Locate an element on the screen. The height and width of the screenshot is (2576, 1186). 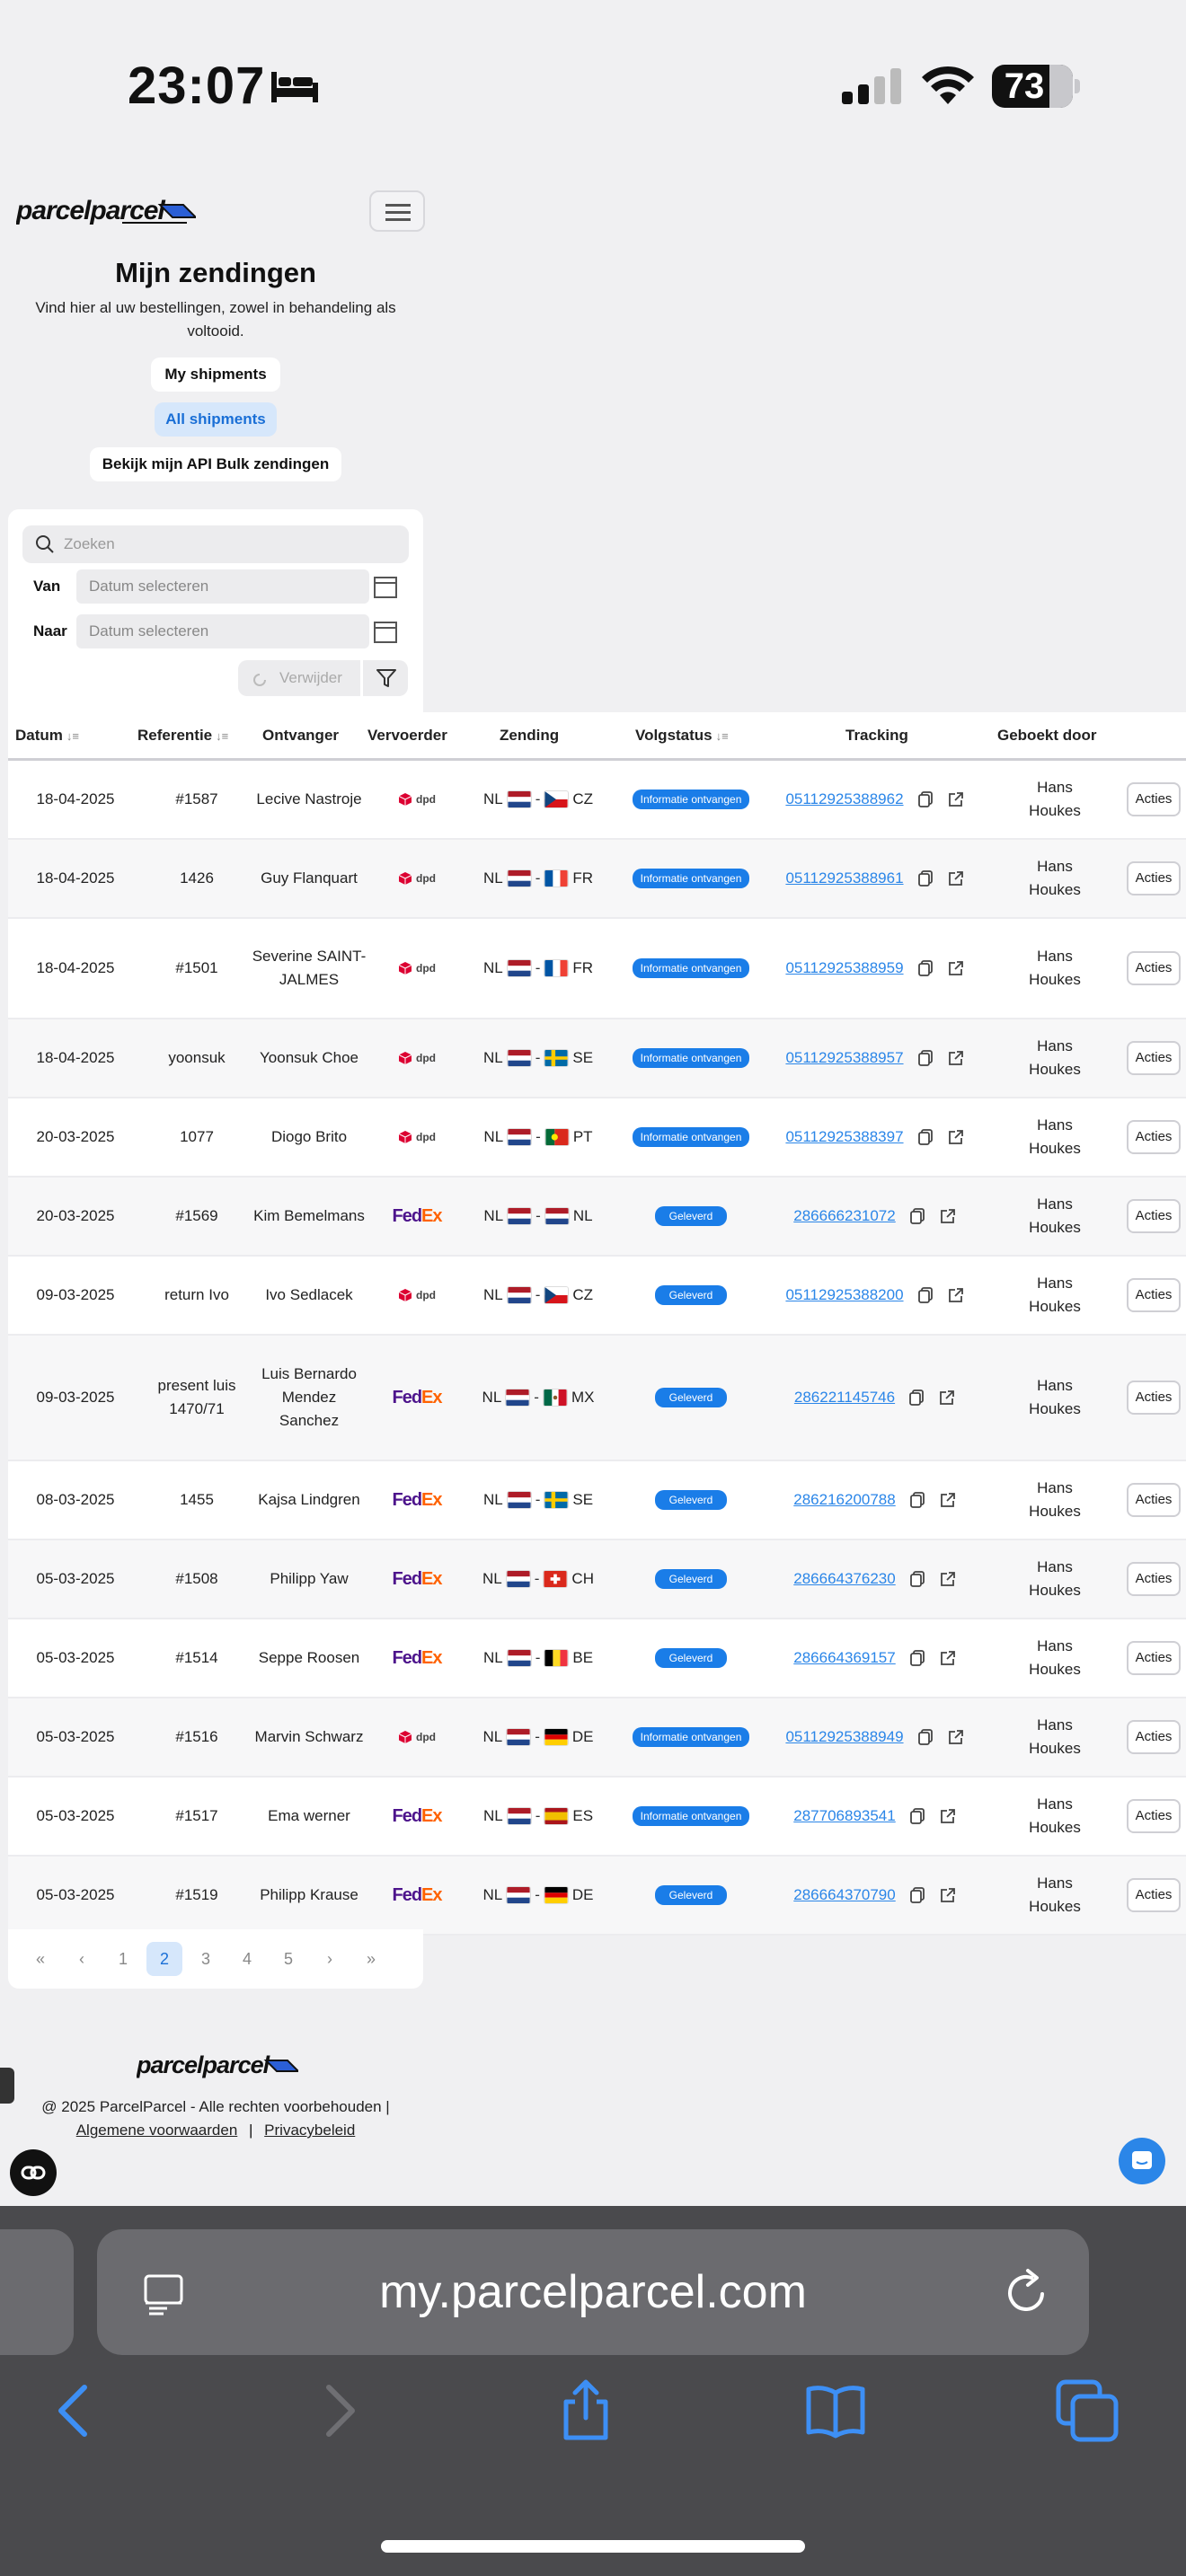
tracking-link: 05112925388200 is located at coordinates (844, 1294).